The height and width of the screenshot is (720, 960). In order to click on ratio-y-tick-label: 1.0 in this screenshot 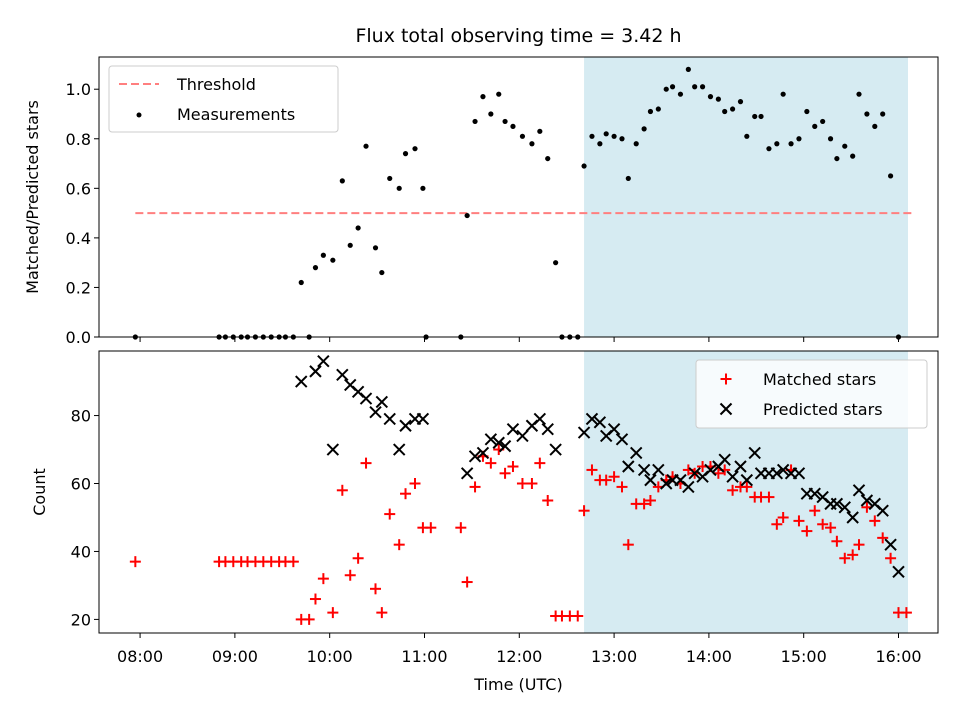, I will do `click(78, 89)`.